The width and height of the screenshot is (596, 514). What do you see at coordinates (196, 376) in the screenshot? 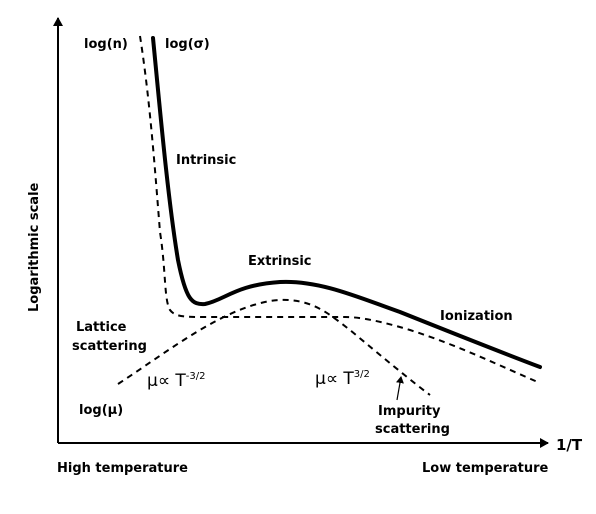
I see `lattice-formula-exponent: -3/2` at bounding box center [196, 376].